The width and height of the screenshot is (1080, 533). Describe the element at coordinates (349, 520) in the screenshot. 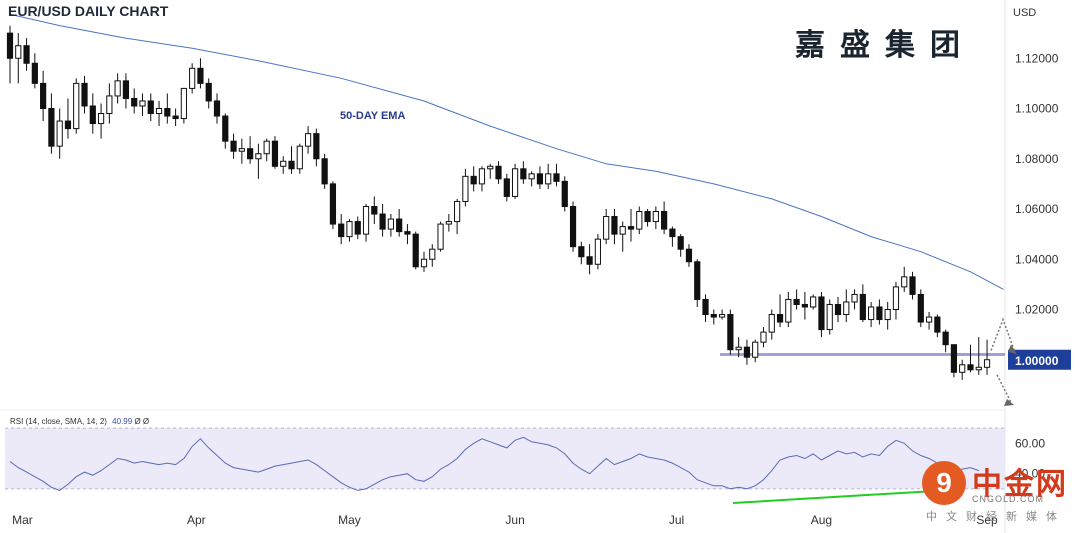

I see `month-label: May` at that location.